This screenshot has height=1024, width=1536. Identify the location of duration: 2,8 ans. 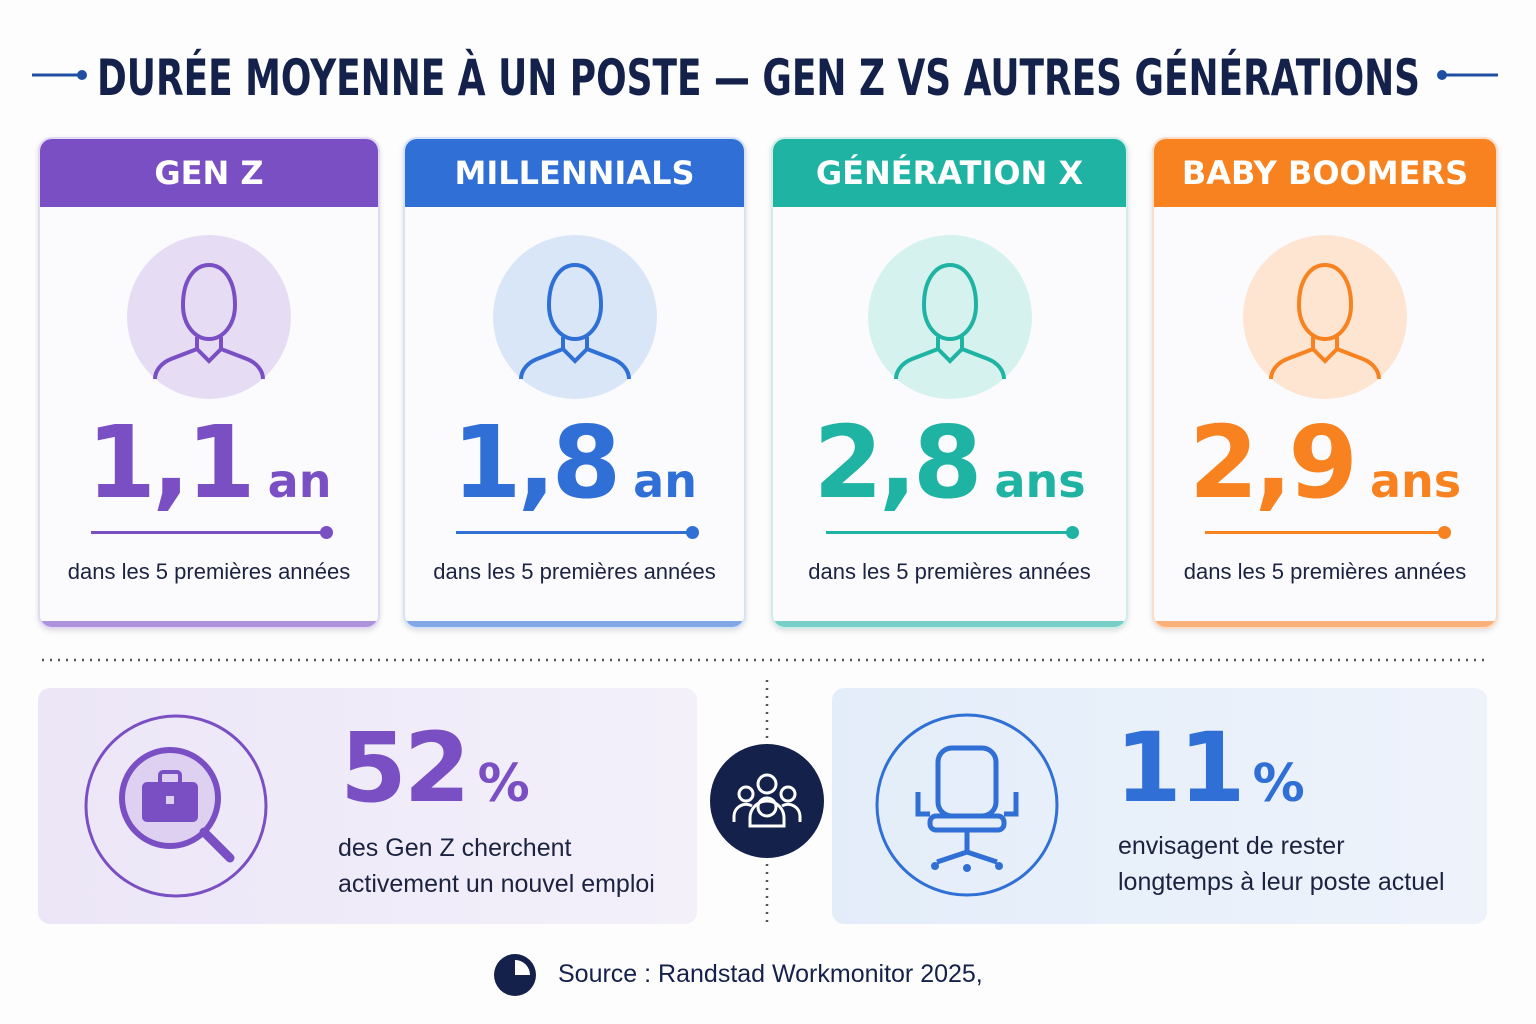
(949, 462).